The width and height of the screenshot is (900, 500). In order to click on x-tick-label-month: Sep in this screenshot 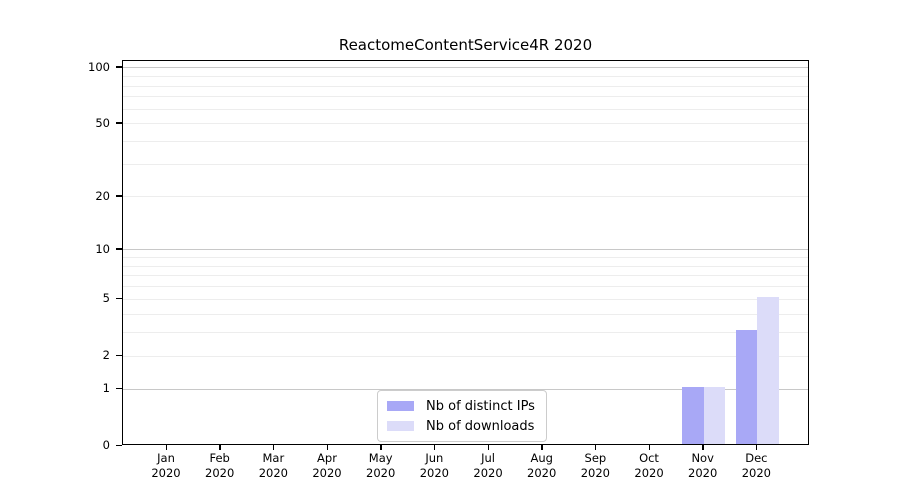, I will do `click(595, 458)`.